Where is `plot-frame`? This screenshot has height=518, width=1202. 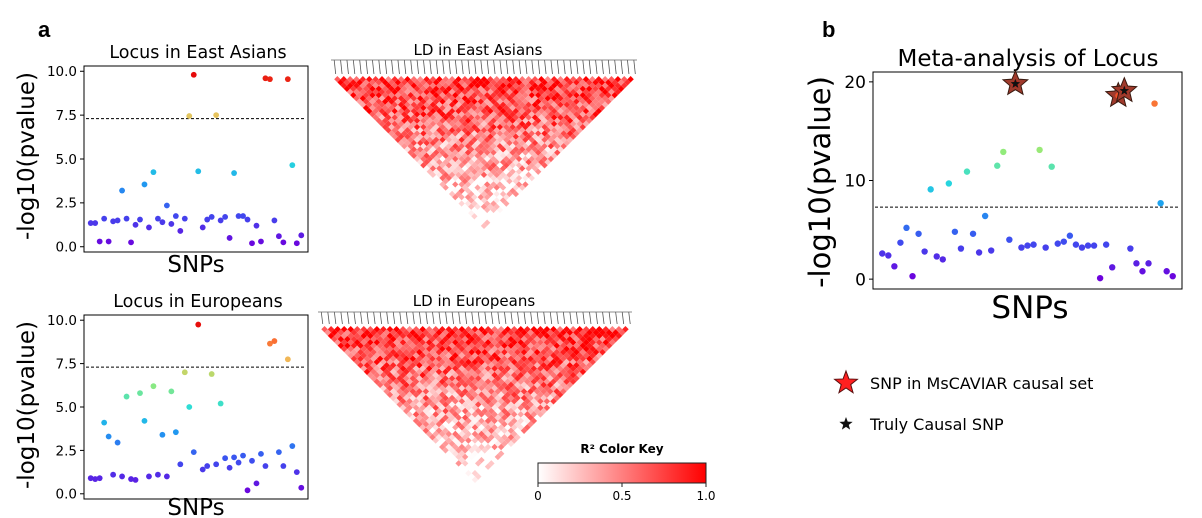 plot-frame is located at coordinates (196, 159).